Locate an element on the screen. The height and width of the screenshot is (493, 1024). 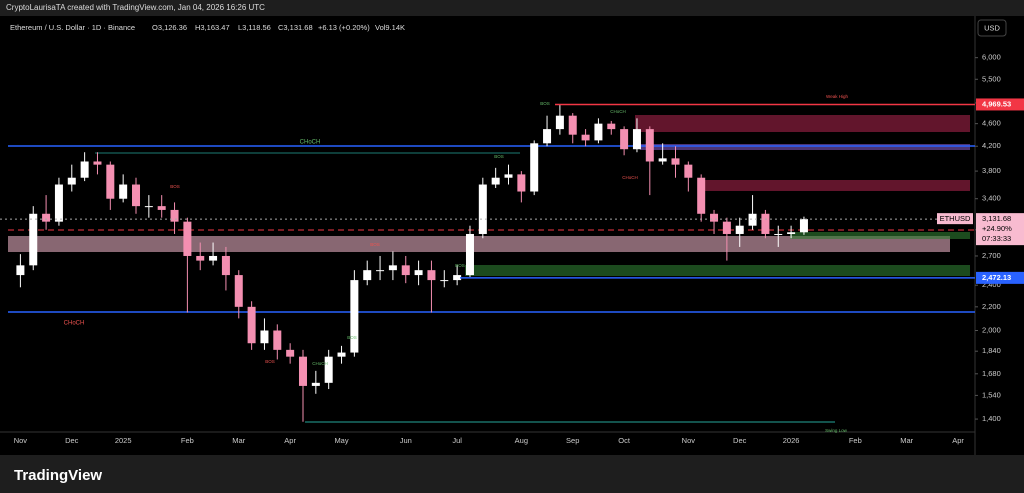
ohlc-open: O3,126.36 is located at coordinates (169, 27).